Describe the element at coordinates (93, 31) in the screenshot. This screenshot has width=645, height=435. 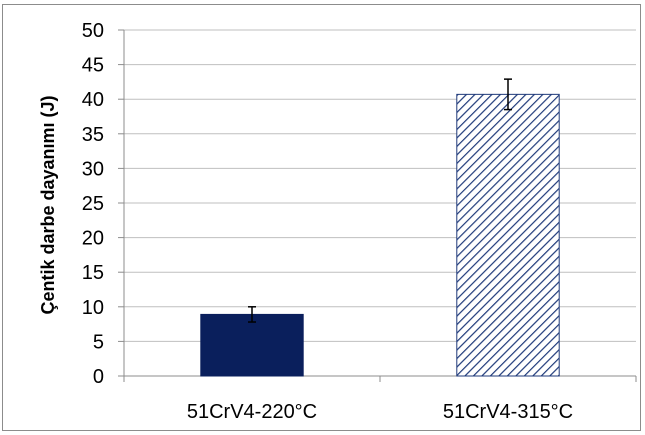
I see `y-tick-label: 50` at that location.